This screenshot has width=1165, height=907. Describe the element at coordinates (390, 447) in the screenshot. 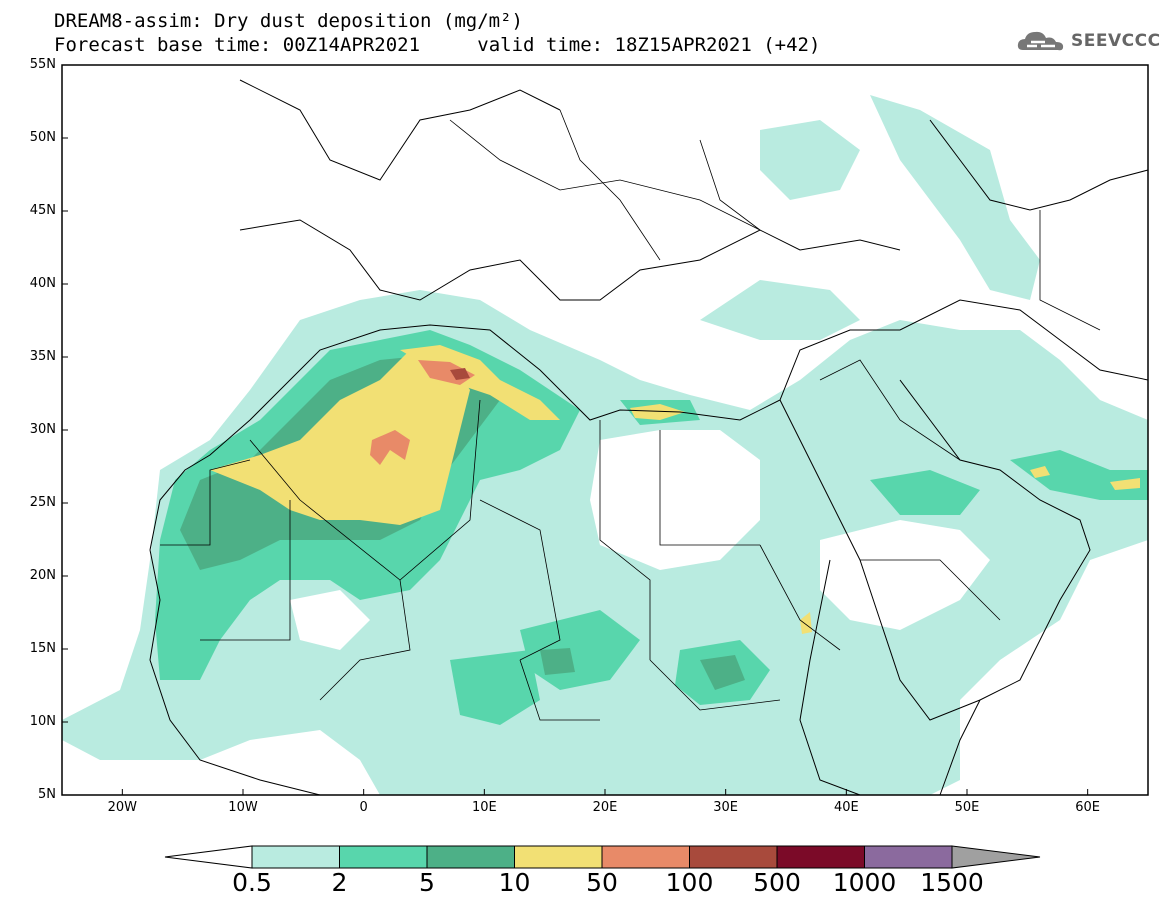

I see `contour-50-algeria` at that location.